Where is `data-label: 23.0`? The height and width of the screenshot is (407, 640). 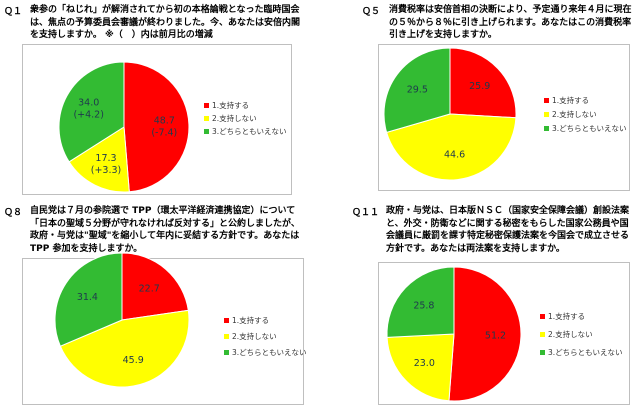 data-label: 23.0 is located at coordinates (424, 363).